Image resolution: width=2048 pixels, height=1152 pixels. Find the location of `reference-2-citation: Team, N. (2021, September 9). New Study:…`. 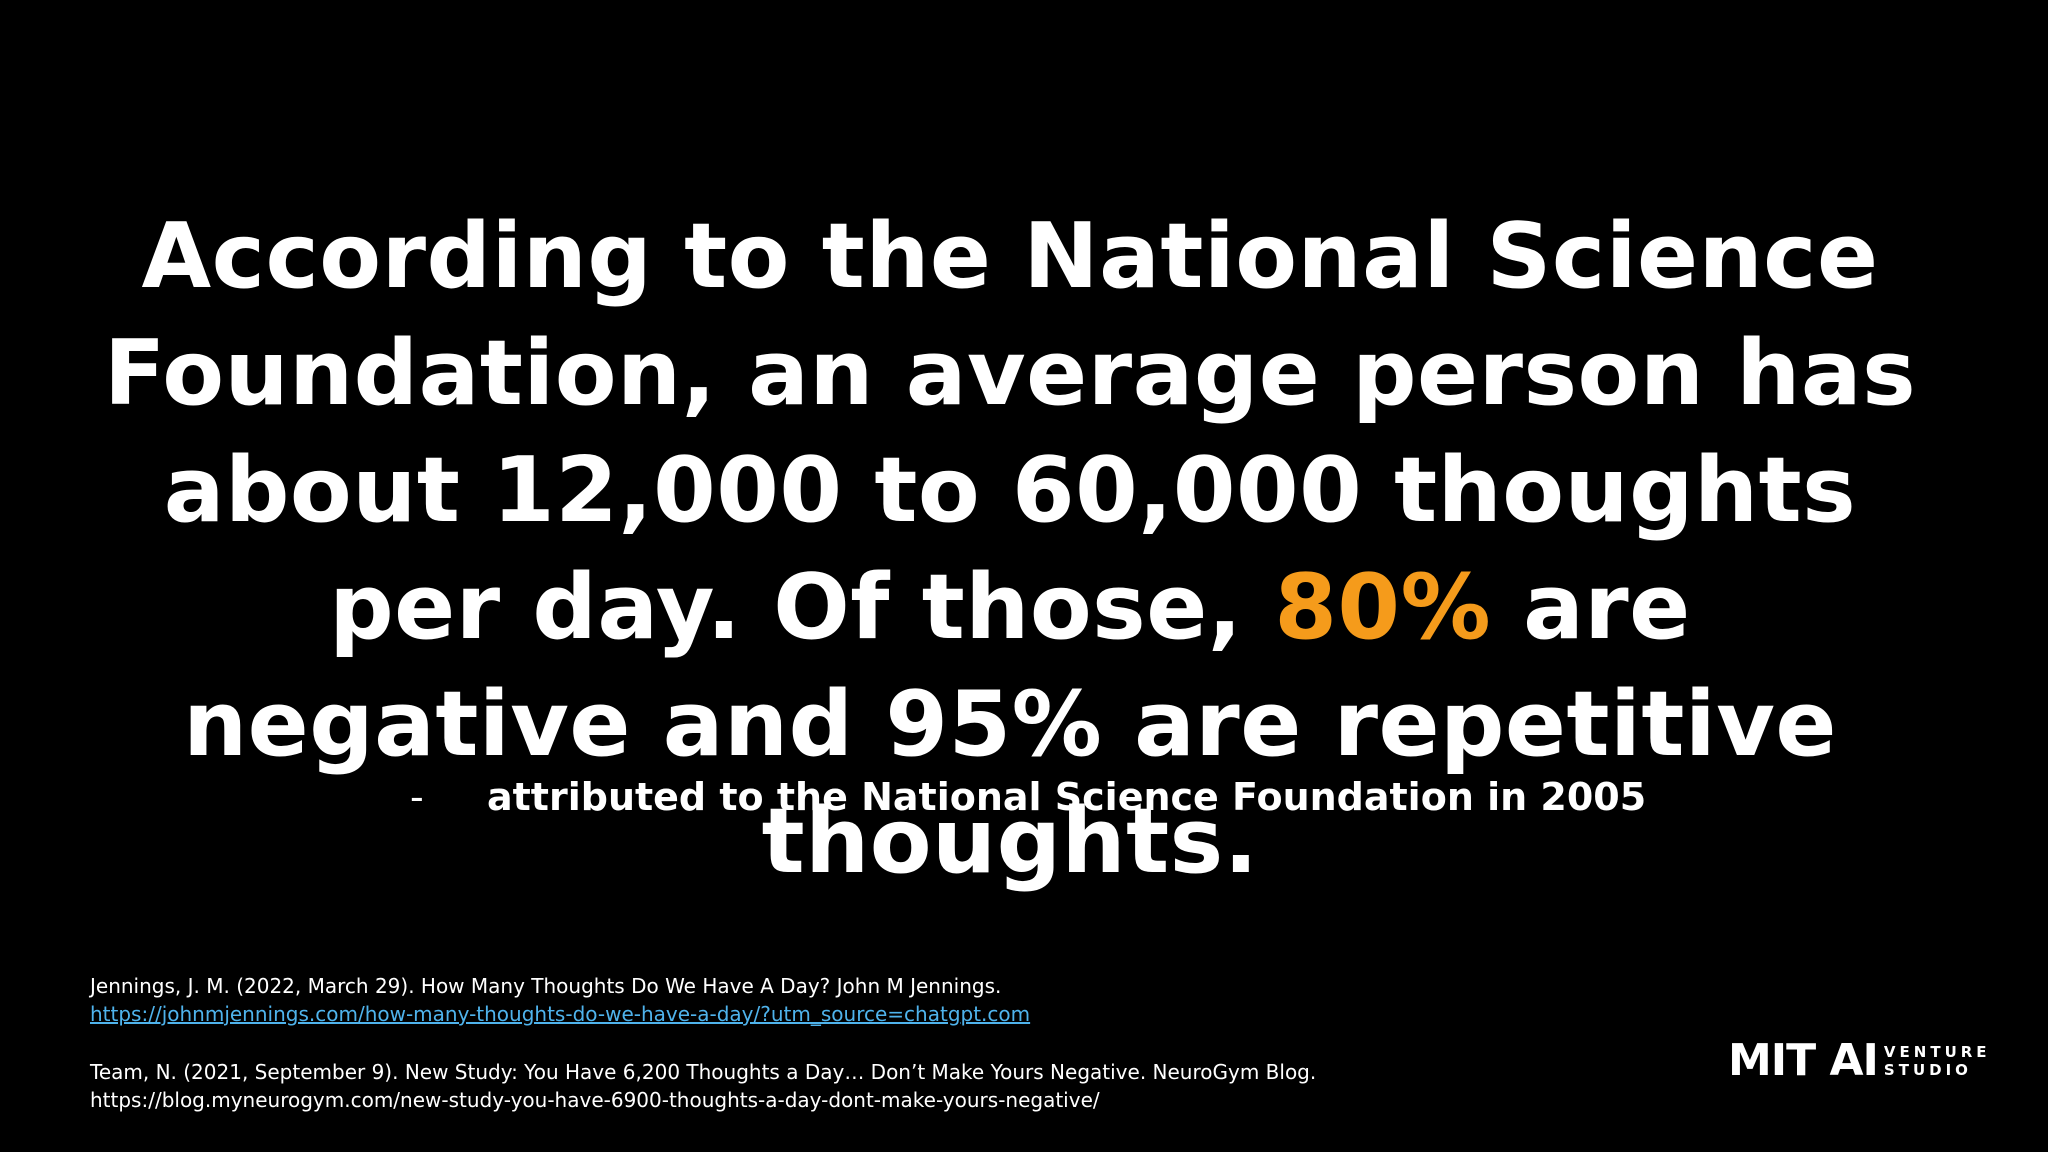

reference-2-citation: Team, N. (2021, September 9). New Study:… is located at coordinates (703, 1072).